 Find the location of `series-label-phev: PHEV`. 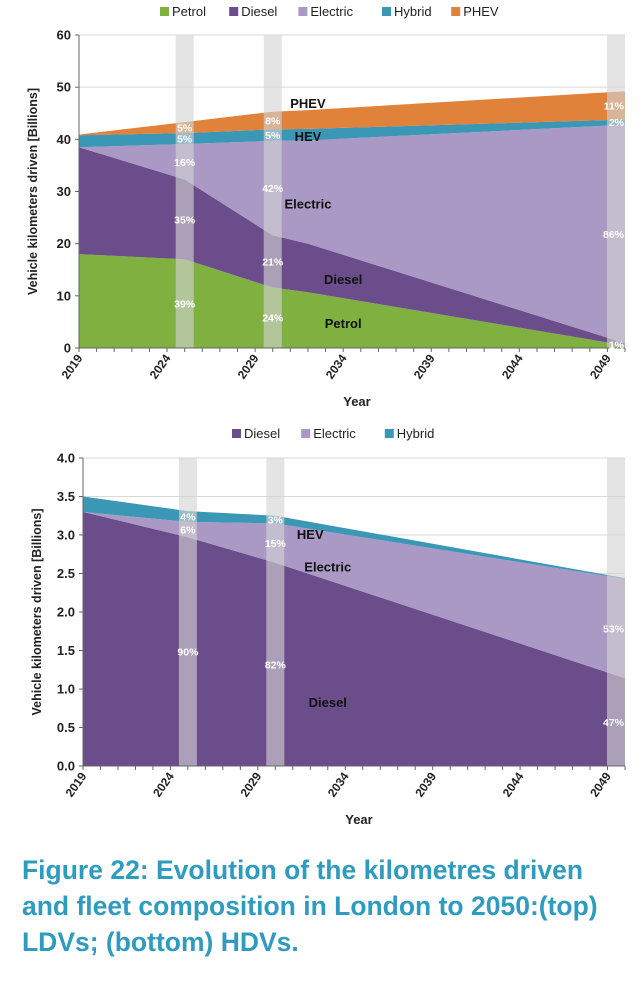

series-label-phev: PHEV is located at coordinates (308, 103).